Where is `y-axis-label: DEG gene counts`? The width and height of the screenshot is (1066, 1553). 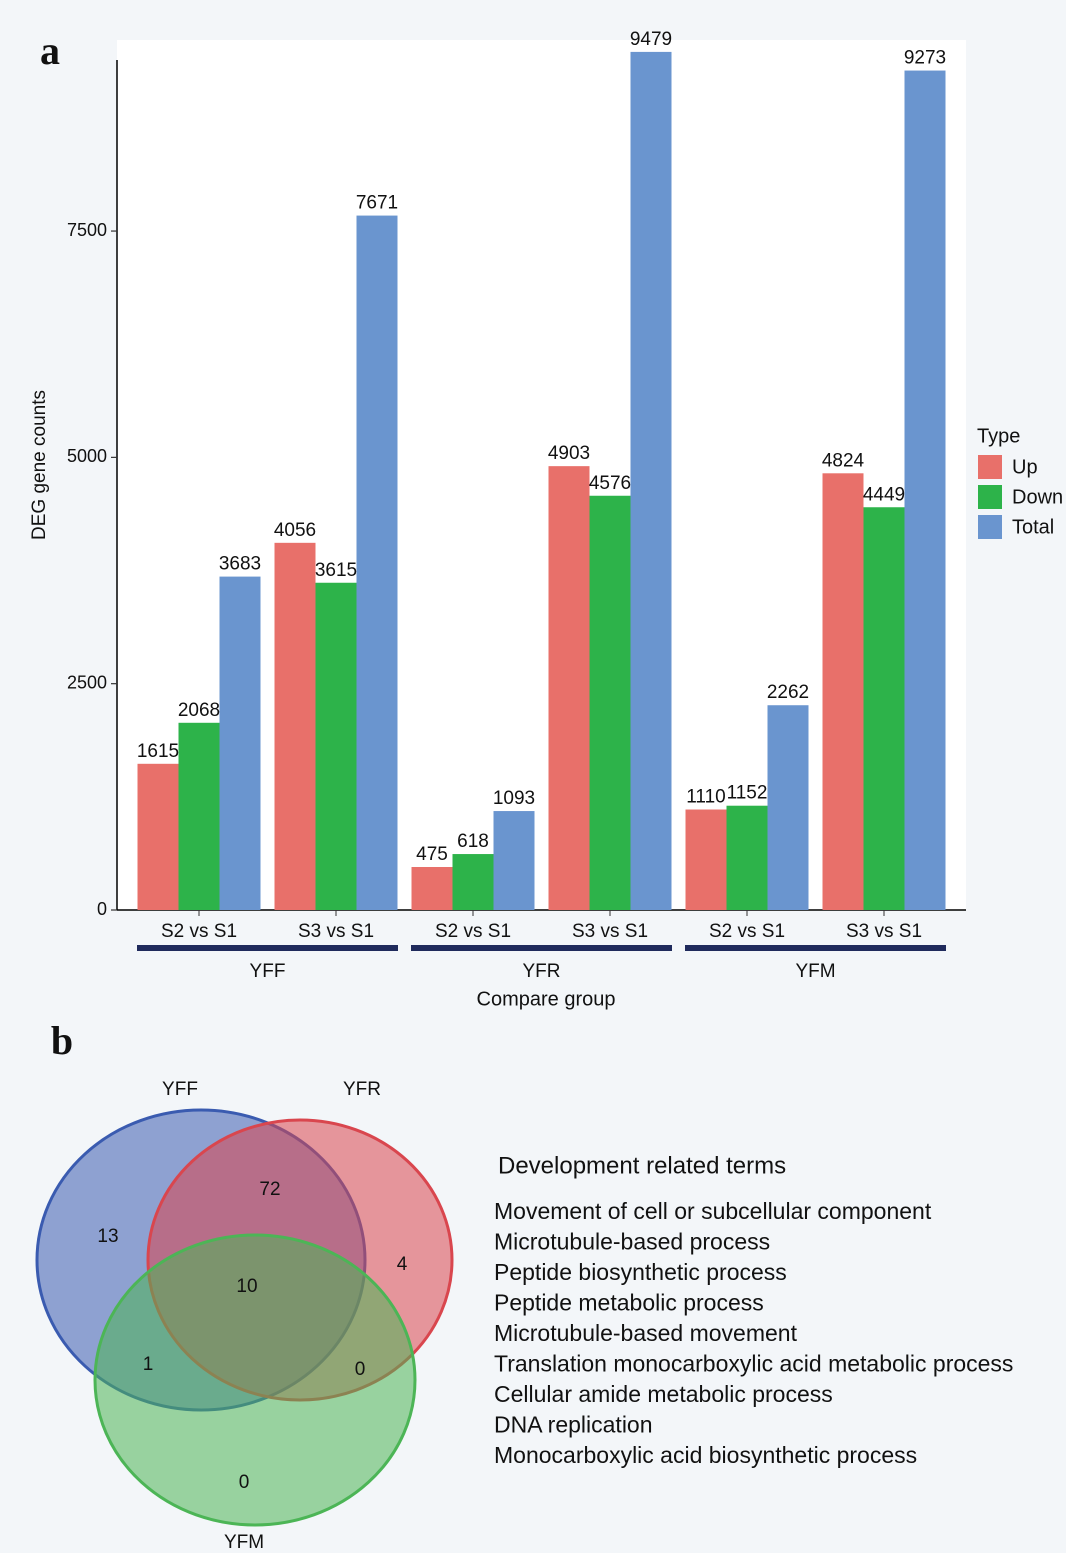
y-axis-label: DEG gene counts is located at coordinates (39, 465).